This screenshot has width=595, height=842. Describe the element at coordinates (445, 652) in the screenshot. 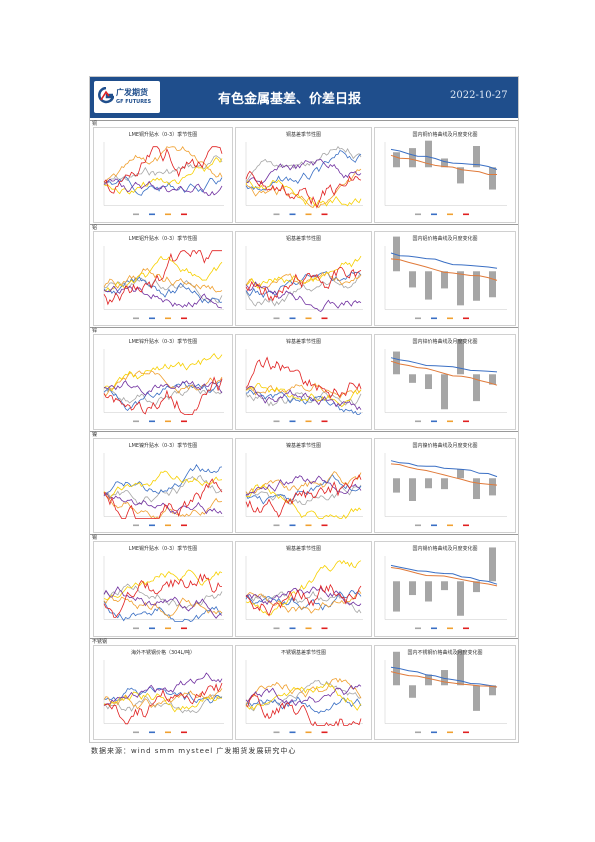

I see `chart-title: 国内不锈钢价格曲线及月度变化图` at that location.